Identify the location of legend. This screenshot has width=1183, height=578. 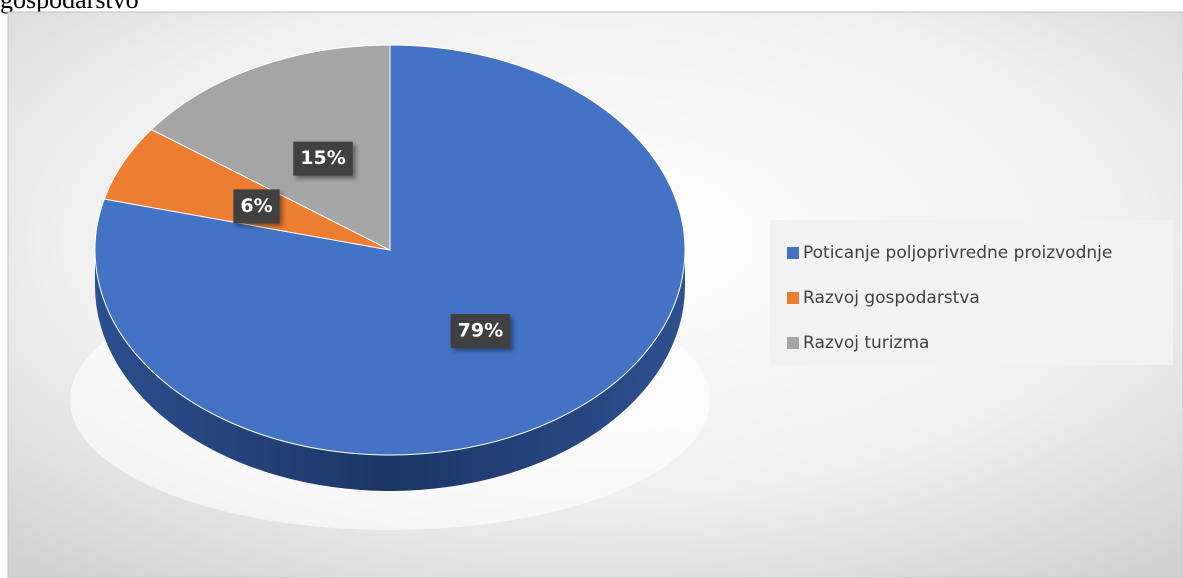
(971, 292).